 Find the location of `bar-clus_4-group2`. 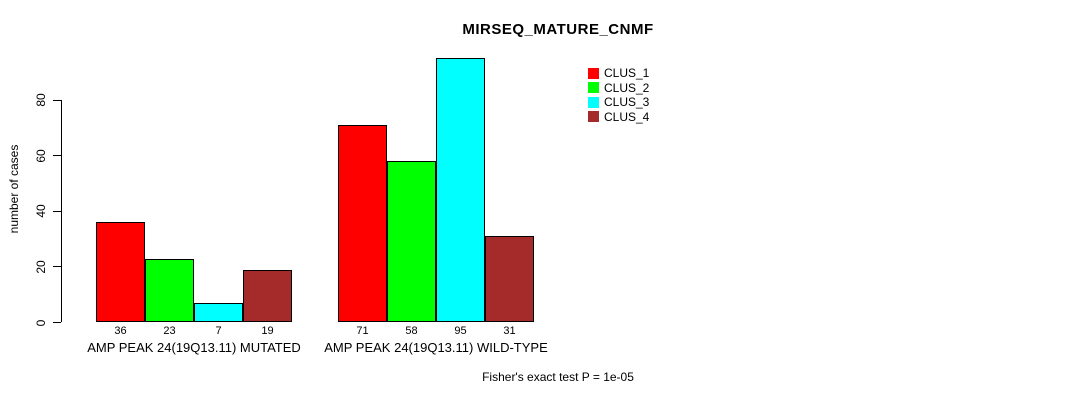

bar-clus_4-group2 is located at coordinates (509, 279).